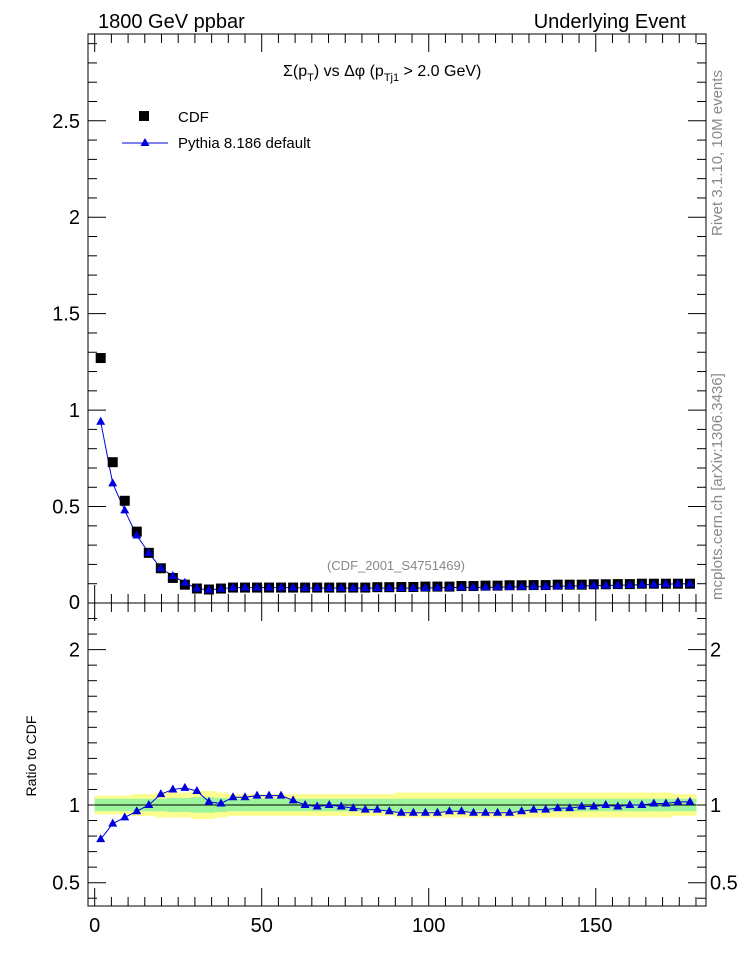  What do you see at coordinates (144, 116) in the screenshot?
I see `legend-cdf-marker` at bounding box center [144, 116].